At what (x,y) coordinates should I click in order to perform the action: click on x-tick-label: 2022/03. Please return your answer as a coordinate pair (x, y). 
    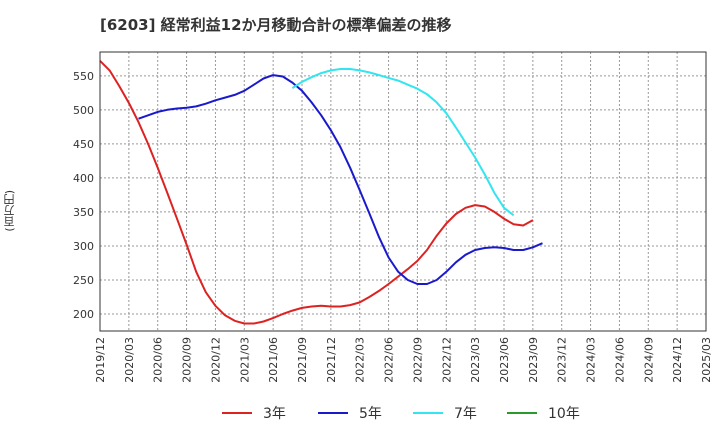
    Looking at the image, I should click on (360, 360).